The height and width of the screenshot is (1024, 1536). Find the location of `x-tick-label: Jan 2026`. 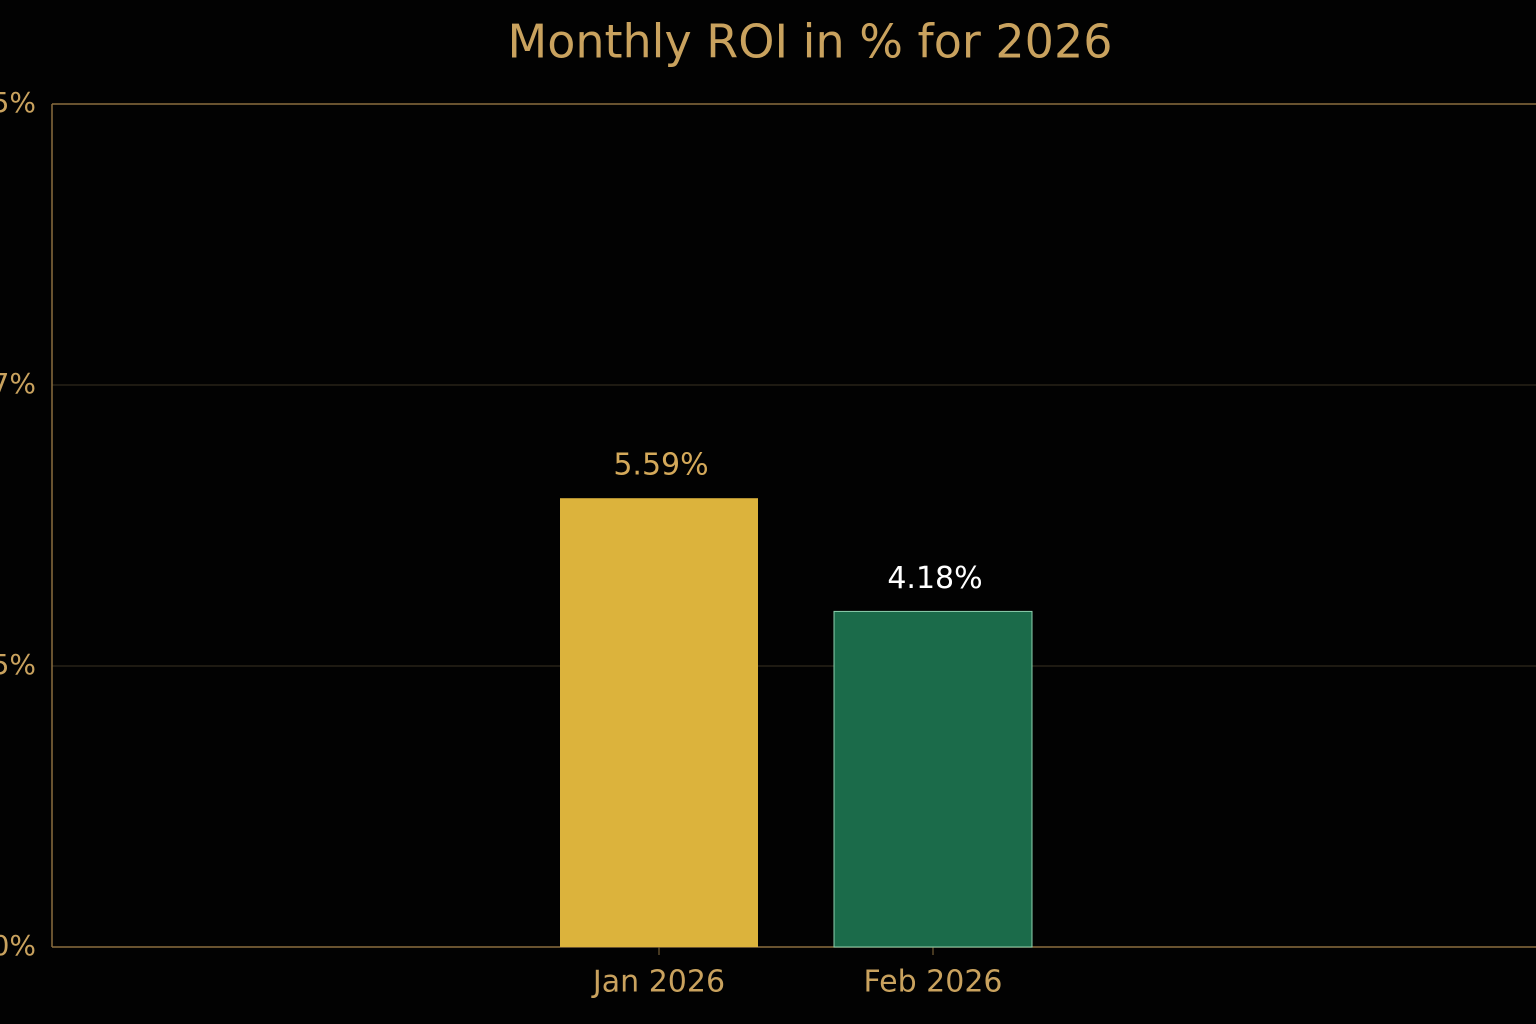

x-tick-label: Jan 2026 is located at coordinates (658, 982).